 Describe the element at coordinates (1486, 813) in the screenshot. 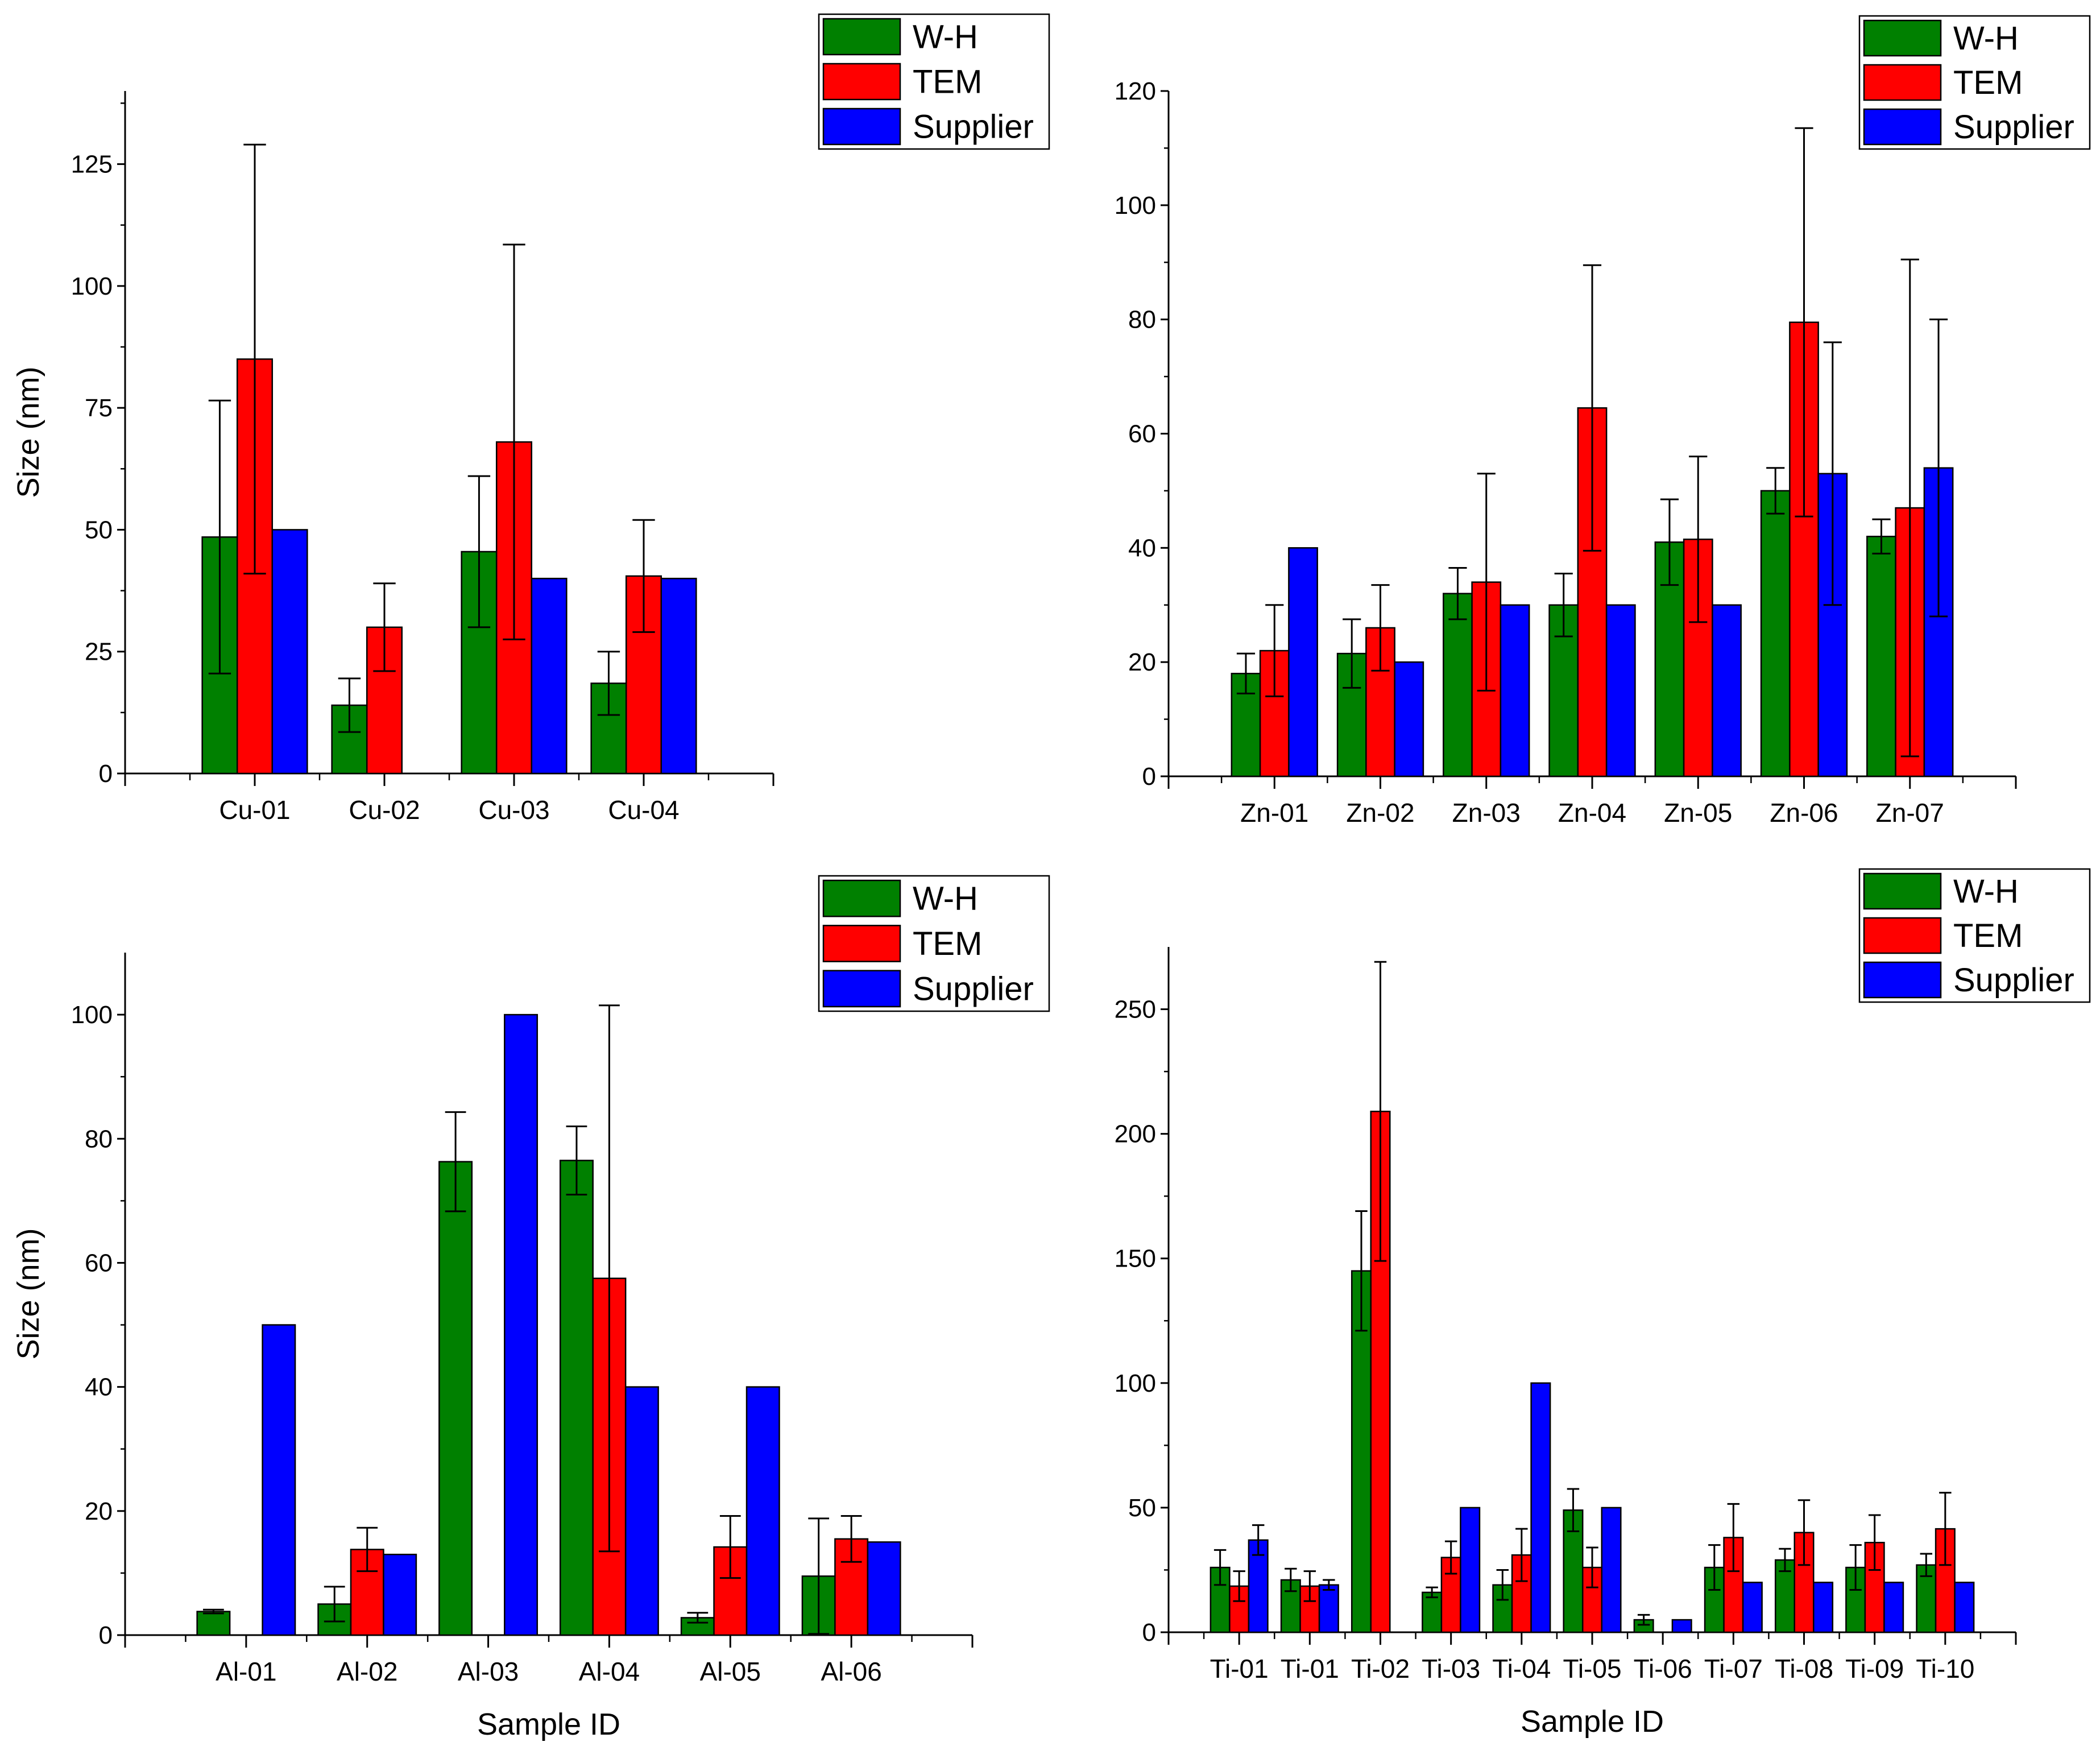

I see `x-category-label: Zn-03` at that location.